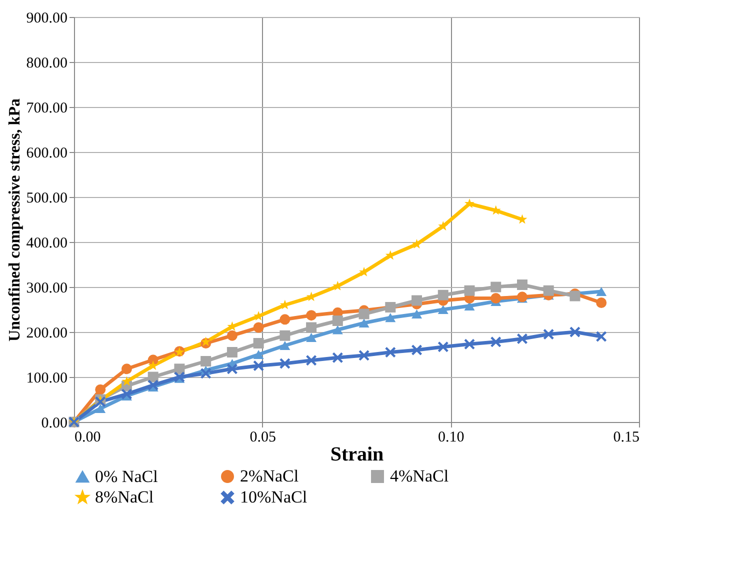  I want to click on legend-label: 8%NaCl, so click(124, 497).